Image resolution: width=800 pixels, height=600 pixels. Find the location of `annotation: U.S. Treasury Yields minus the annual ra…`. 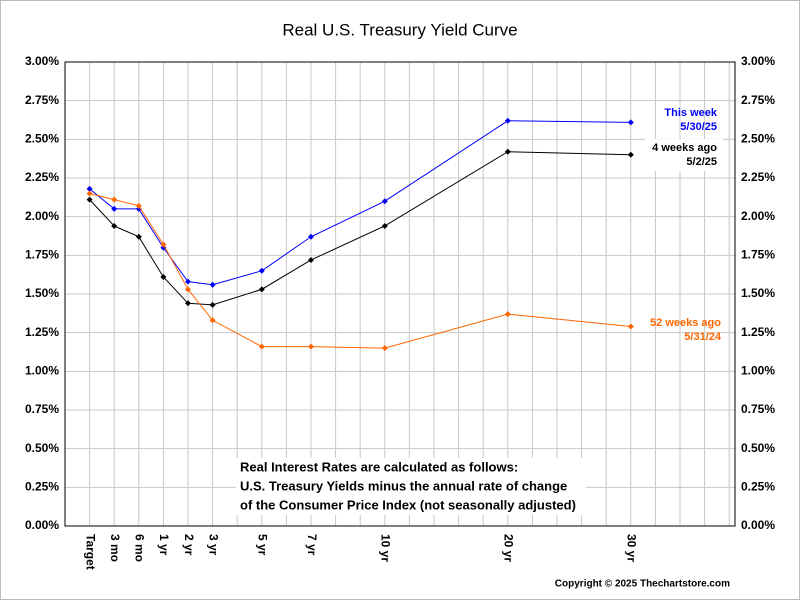

annotation: U.S. Treasury Yields minus the annual ra… is located at coordinates (403, 485).